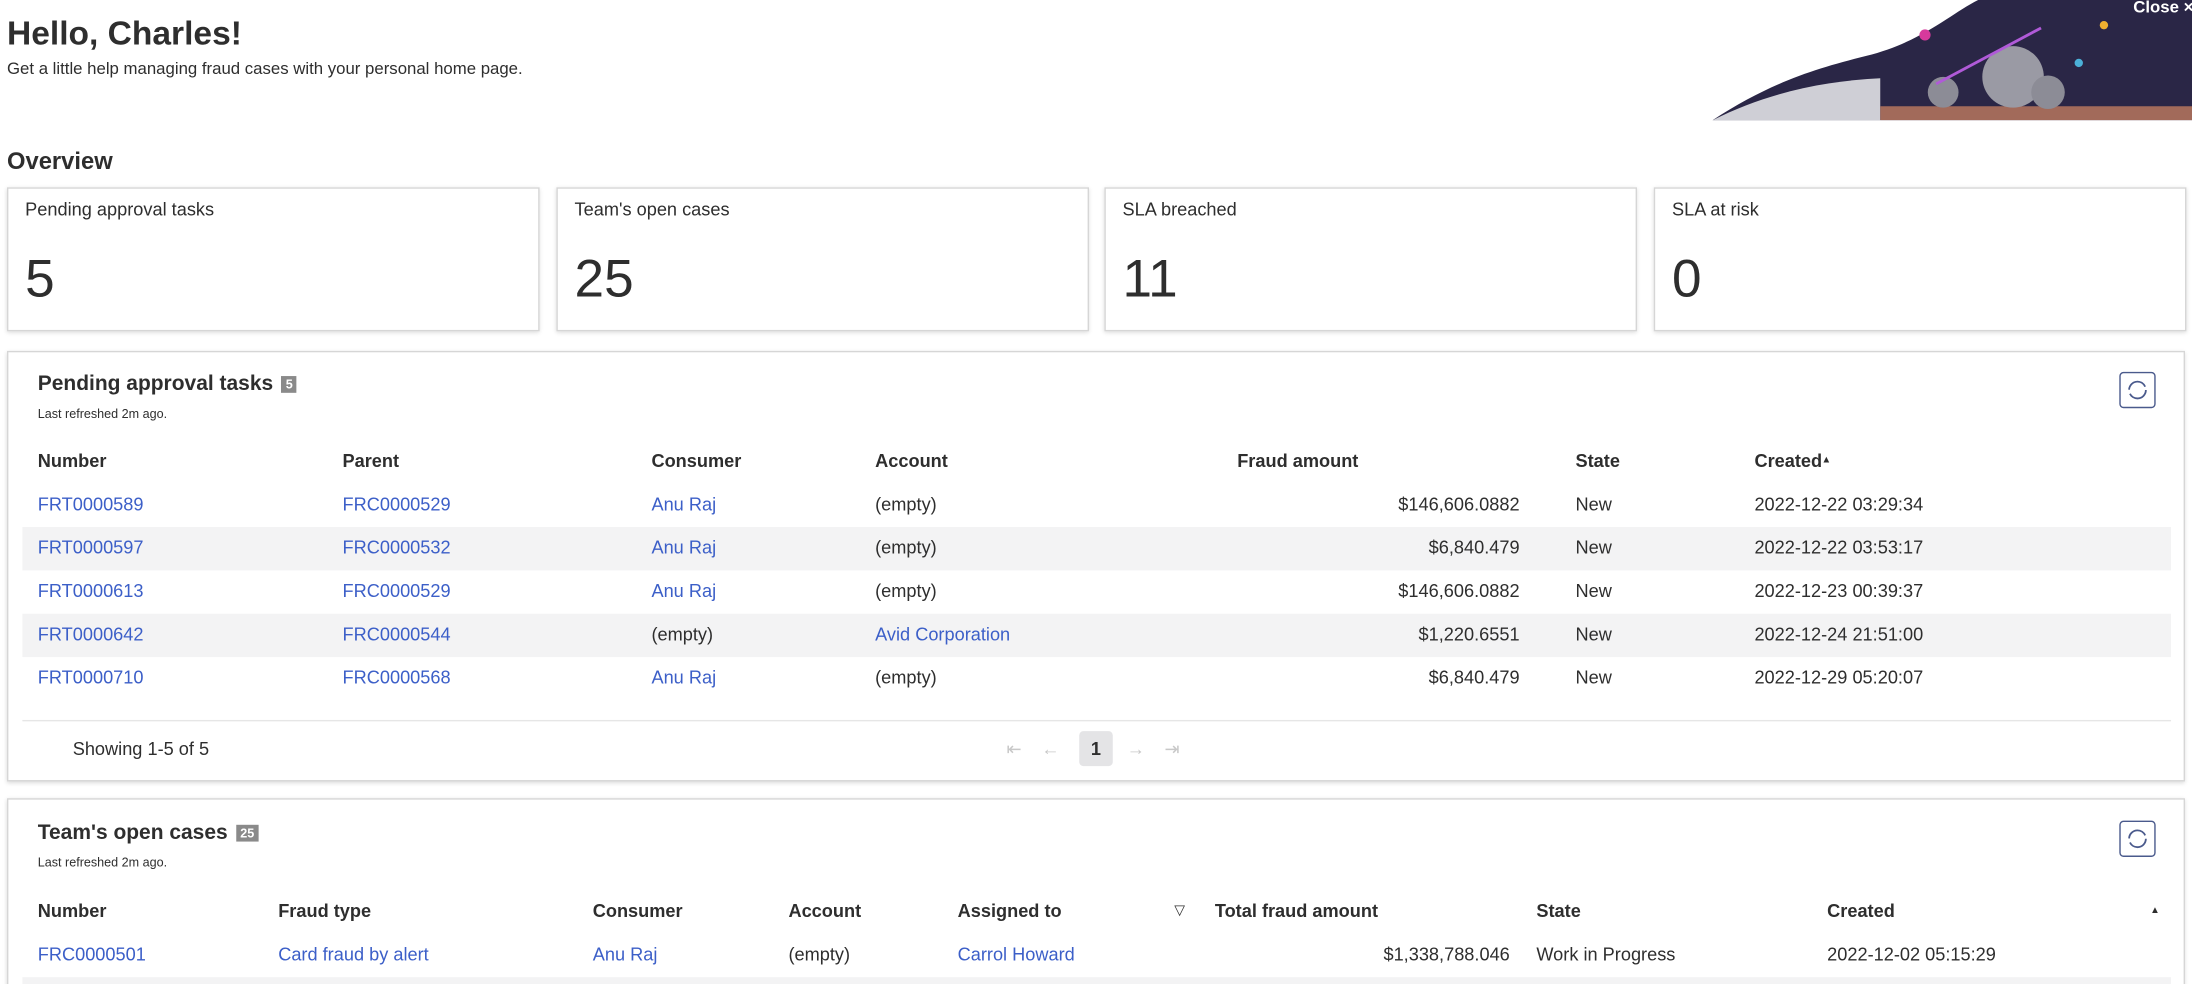 The image size is (2192, 984). I want to click on illustration, so click(1952, 60).